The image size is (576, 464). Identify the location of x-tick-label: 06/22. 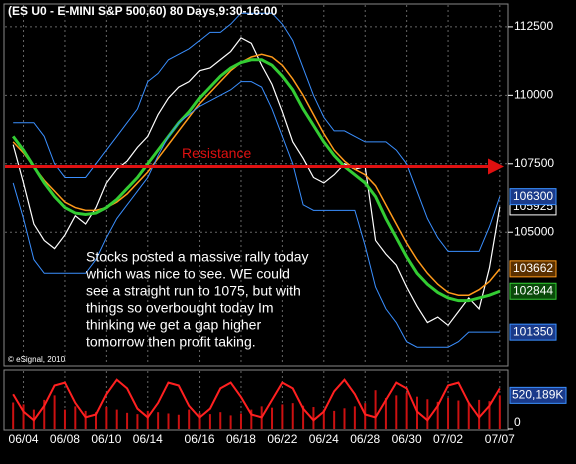
(282, 439).